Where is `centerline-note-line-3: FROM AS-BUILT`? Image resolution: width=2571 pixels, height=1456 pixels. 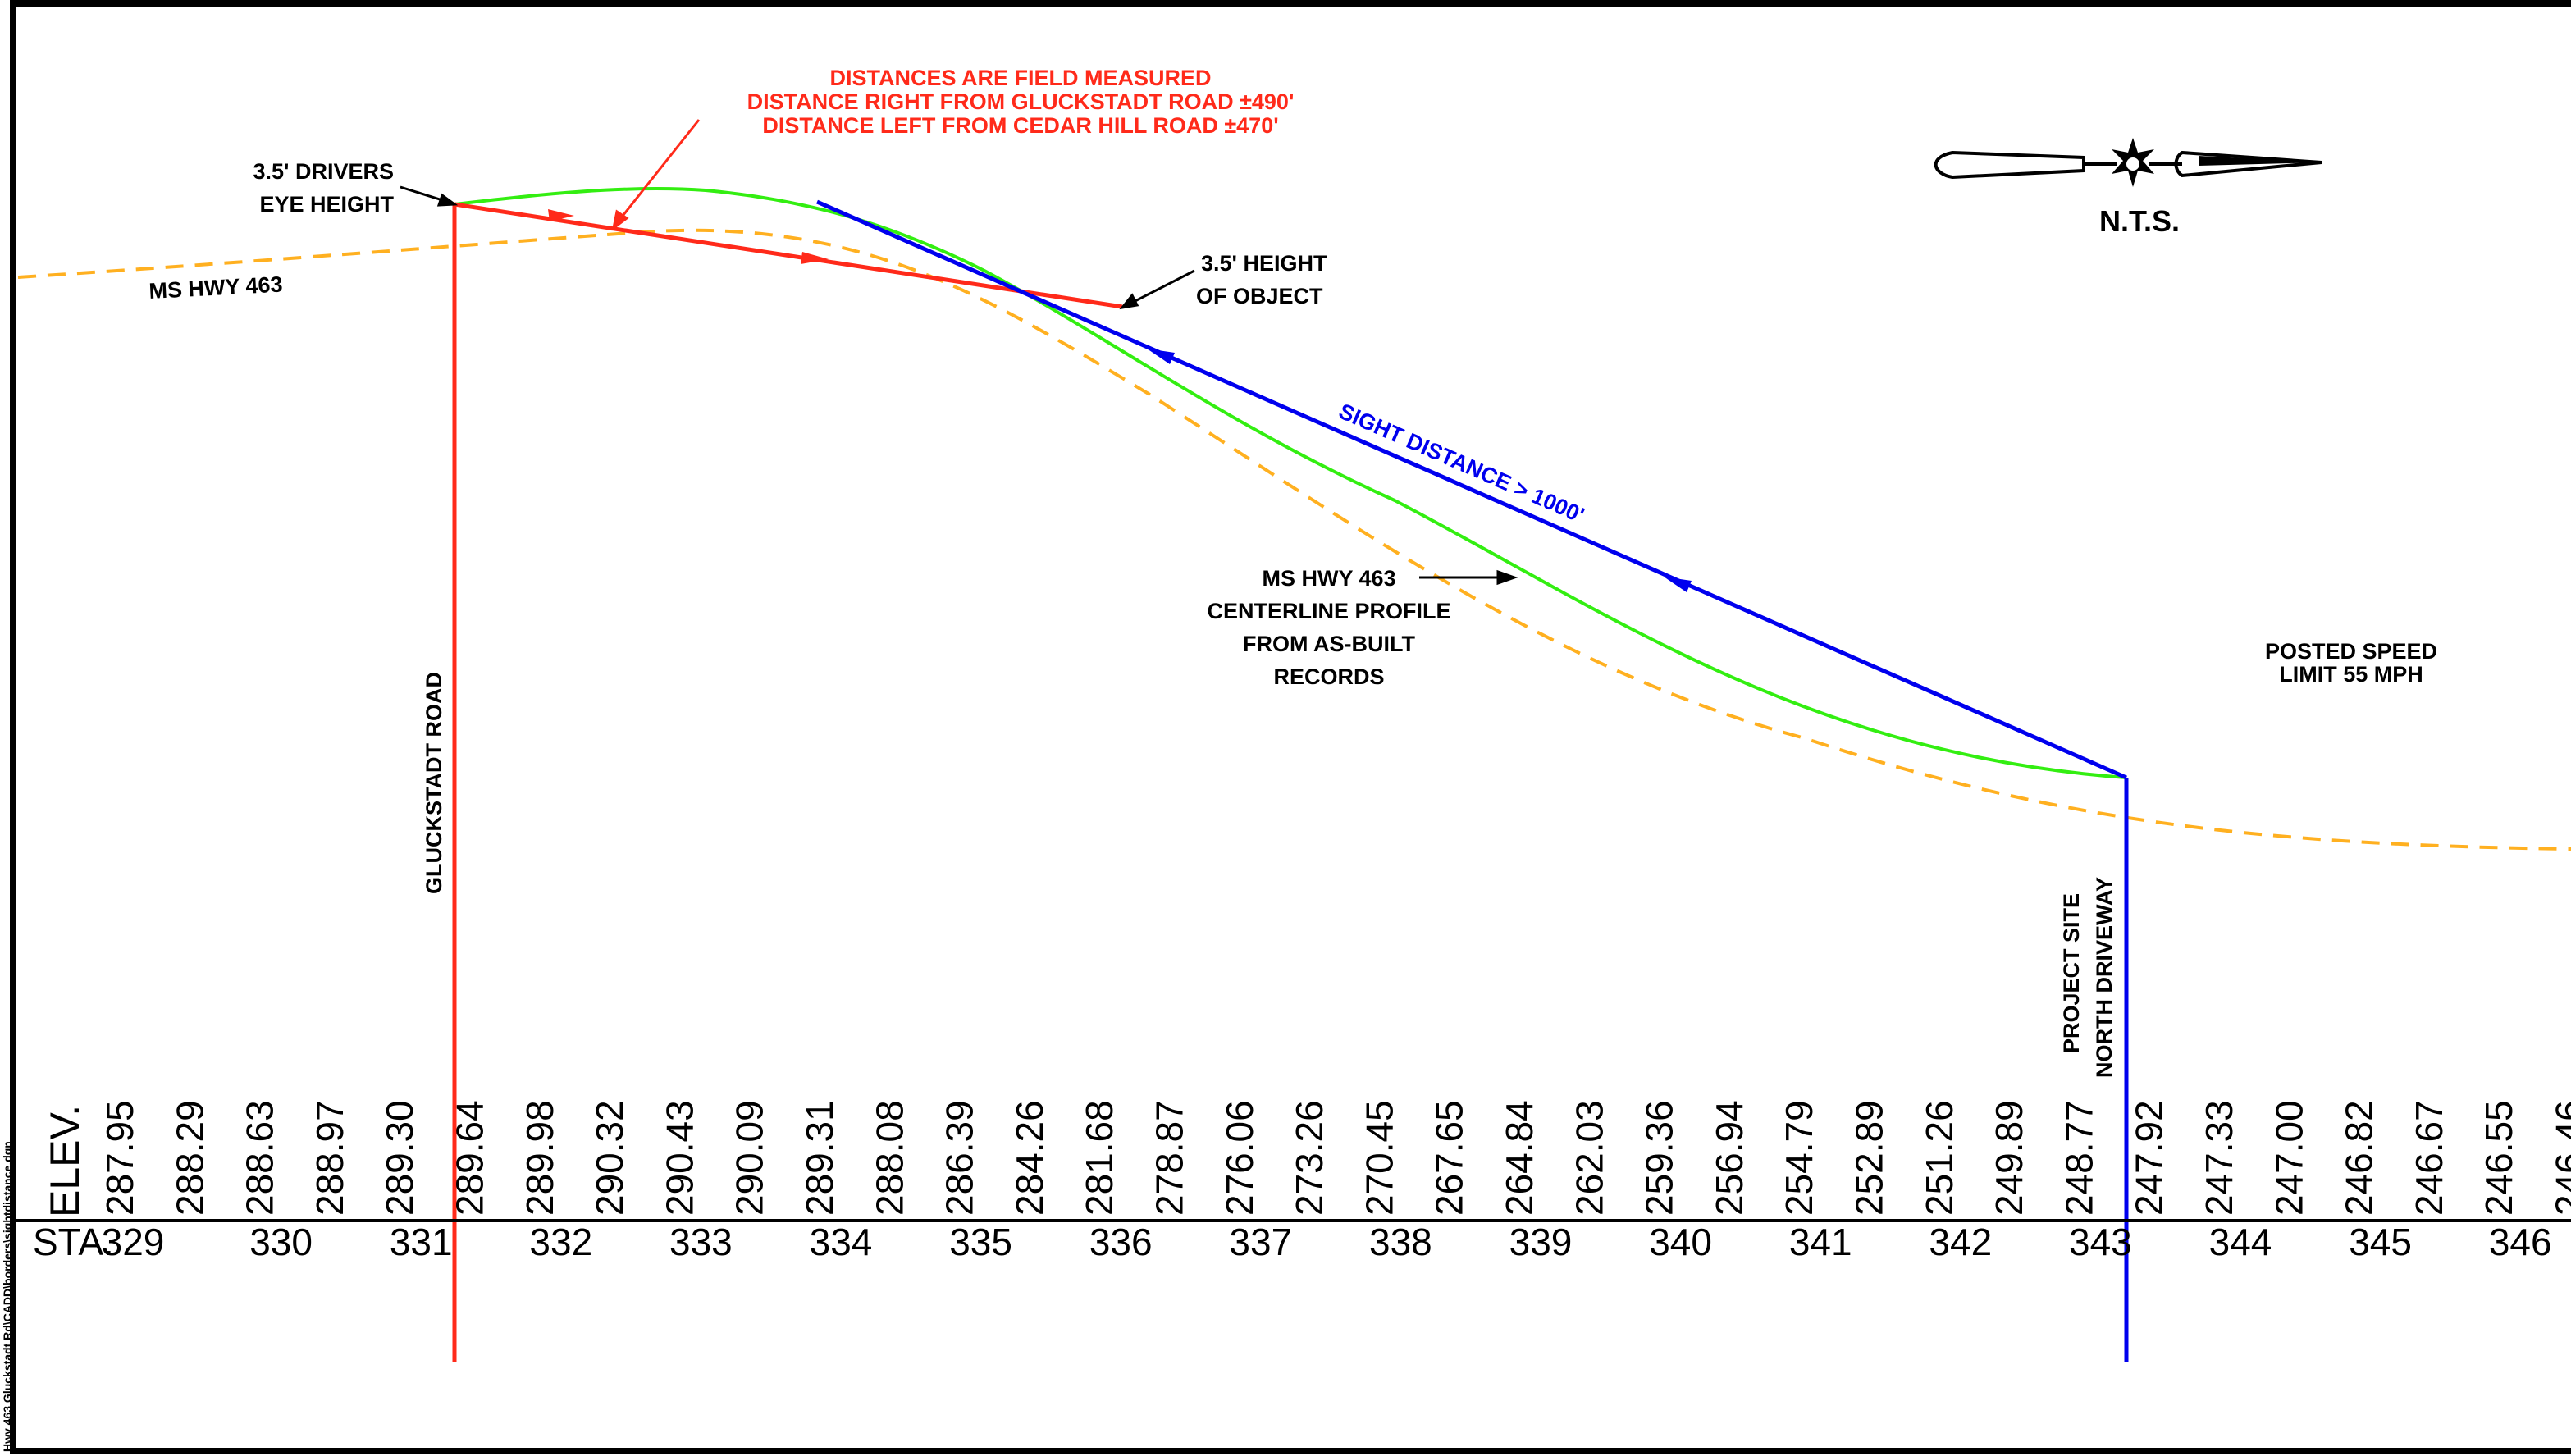
centerline-note-line-3: FROM AS-BUILT is located at coordinates (1329, 644).